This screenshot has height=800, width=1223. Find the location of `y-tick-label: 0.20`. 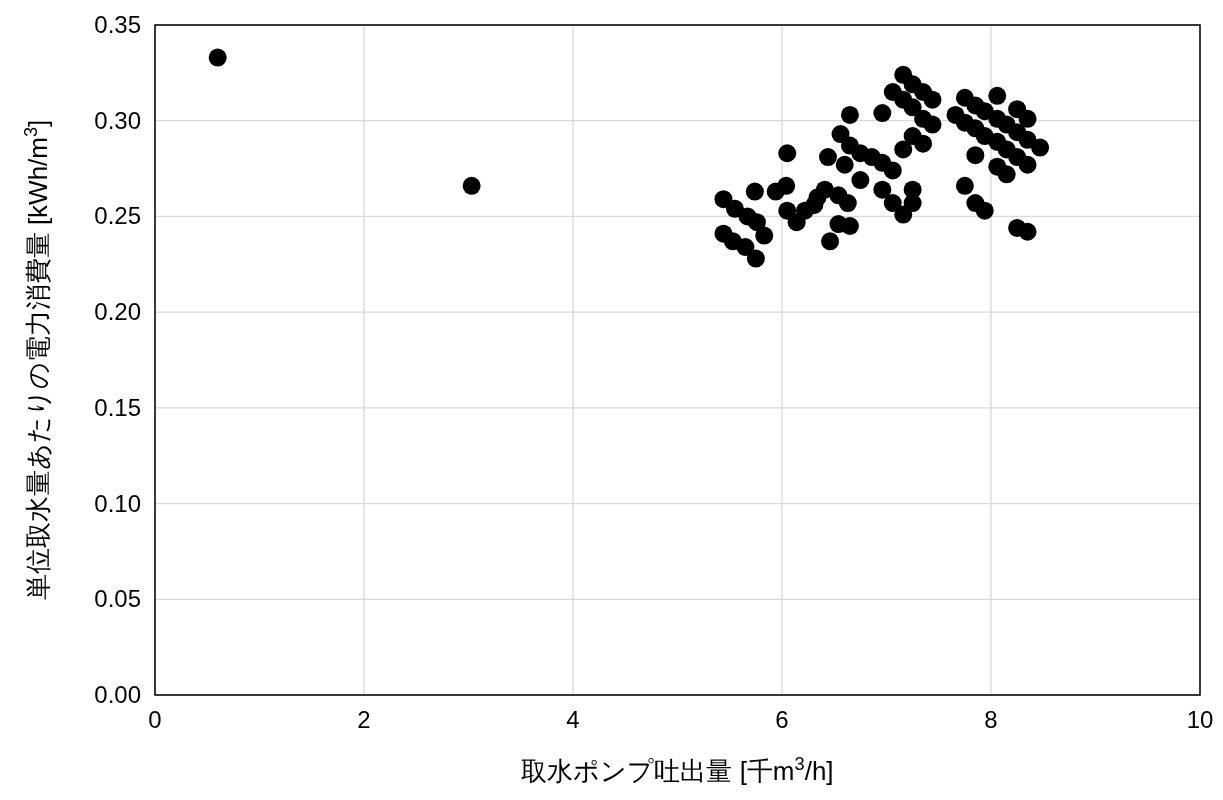

y-tick-label: 0.20 is located at coordinates (117, 312).